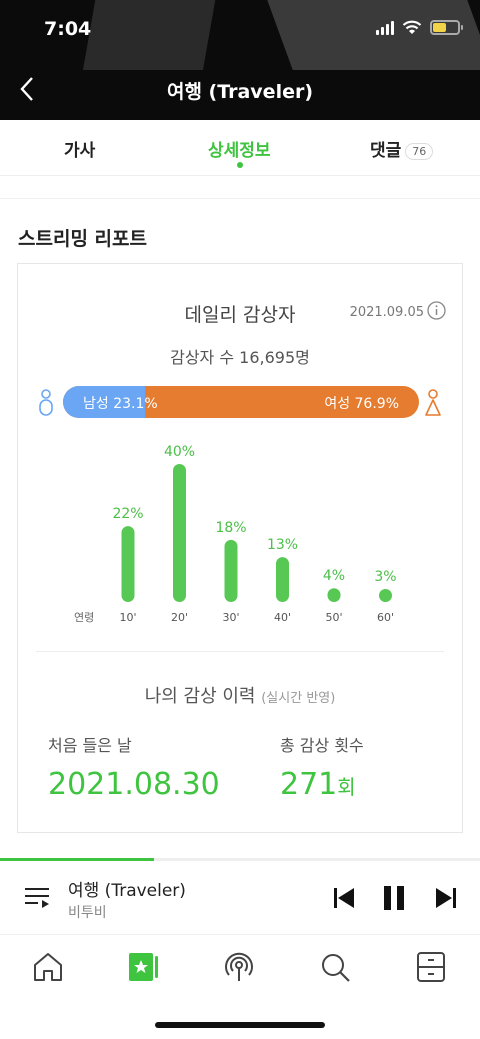 This screenshot has width=480, height=1039. What do you see at coordinates (84, 617) in the screenshot?
I see `age-axis-label: 연령` at bounding box center [84, 617].